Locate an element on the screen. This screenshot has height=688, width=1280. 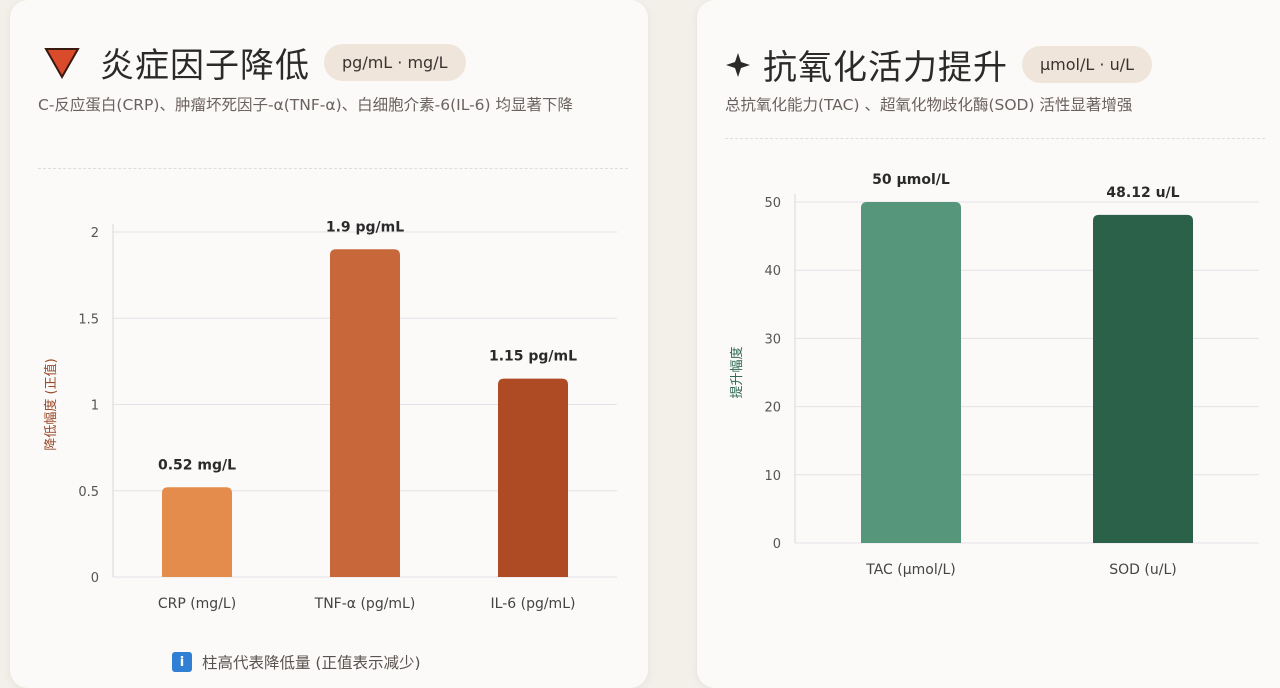
inflammation-header: 炎症因子降低 pg/mL · mg/L is located at coordinates (254, 62).